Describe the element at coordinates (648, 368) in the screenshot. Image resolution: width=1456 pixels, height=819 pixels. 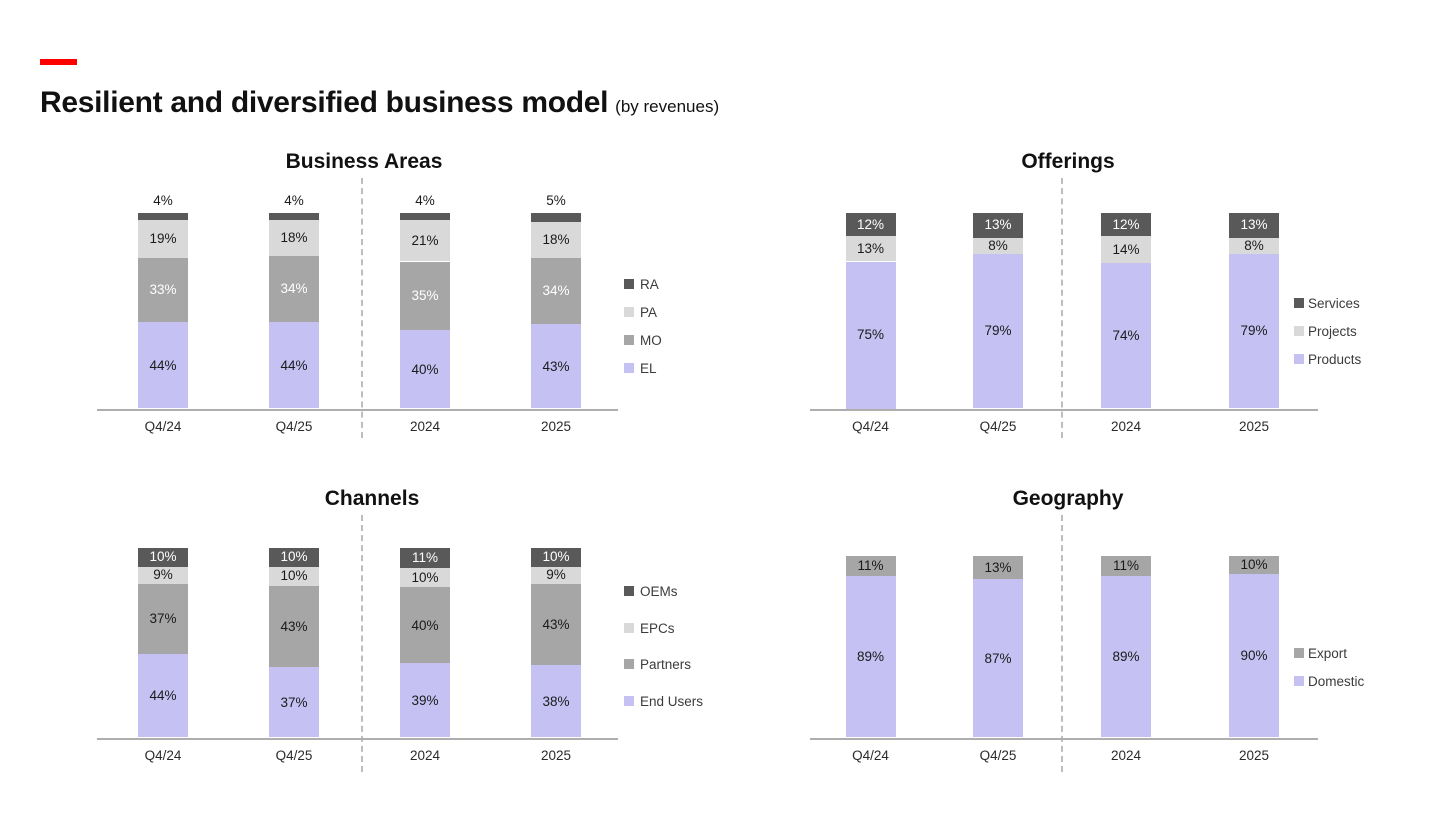
I see `legend-item-el: EL` at that location.